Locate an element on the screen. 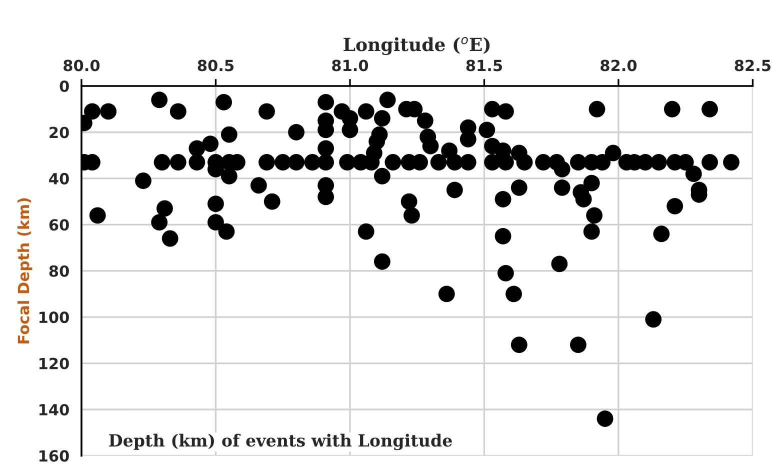  y-tick-label: 40 is located at coordinates (59, 178).